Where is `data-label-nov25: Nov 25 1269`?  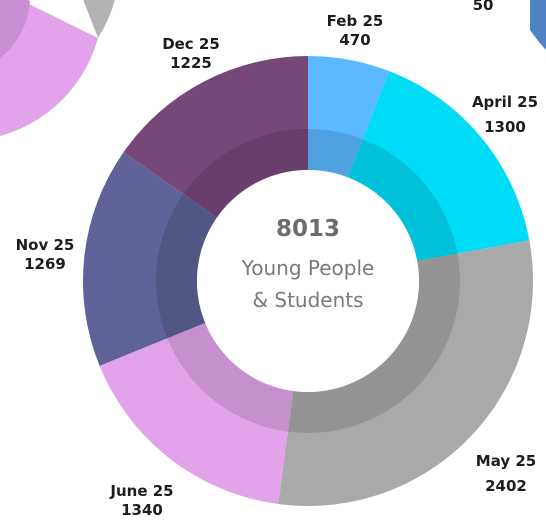
data-label-nov25: Nov 25 1269 is located at coordinates (45, 255).